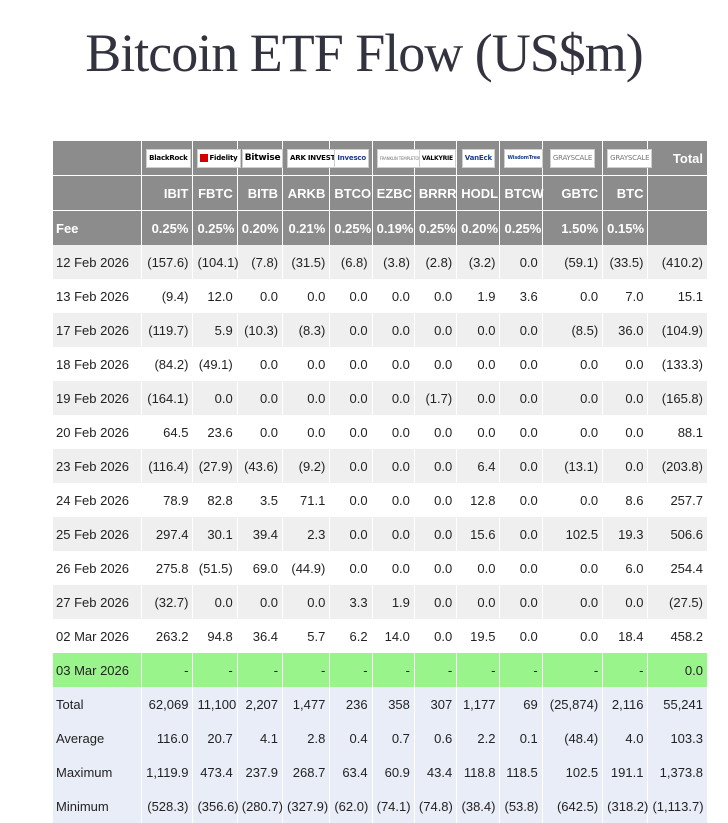 This screenshot has height=823, width=728. What do you see at coordinates (167, 772) in the screenshot?
I see `flow-cell: 1,119.9` at bounding box center [167, 772].